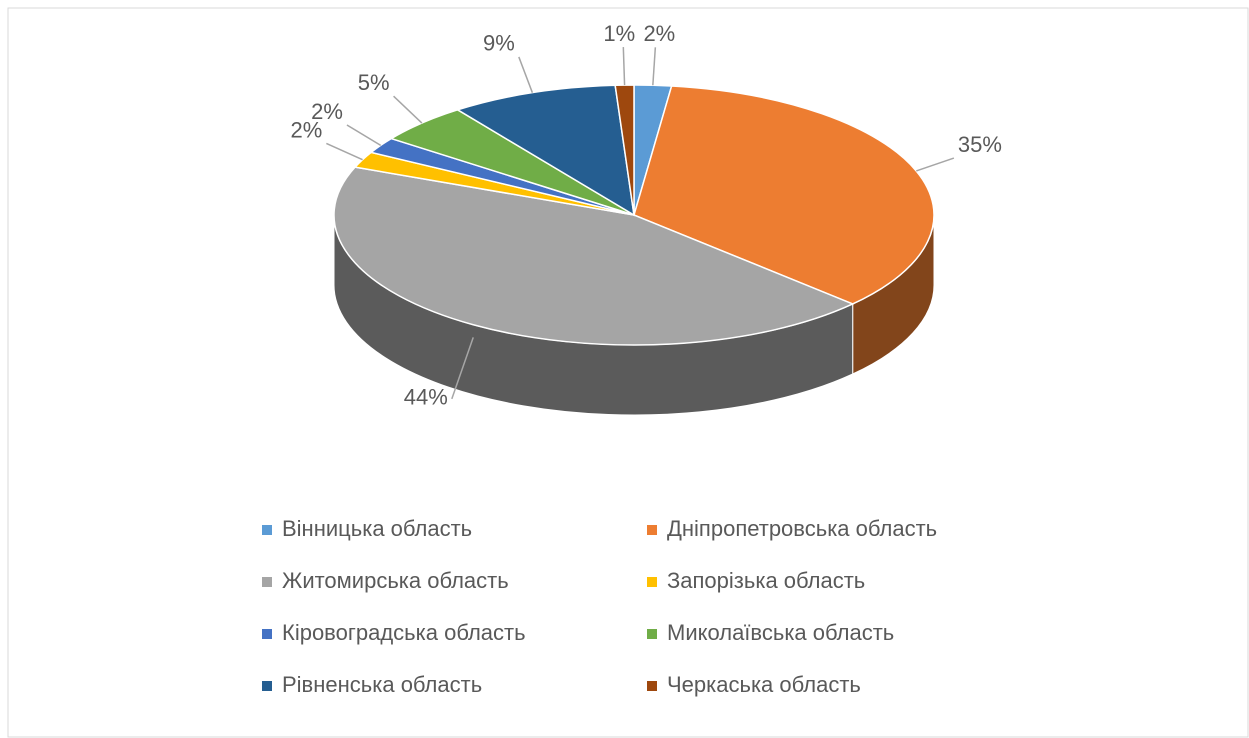  Describe the element at coordinates (594, 256) in the screenshot. I see `pie-slice` at that location.